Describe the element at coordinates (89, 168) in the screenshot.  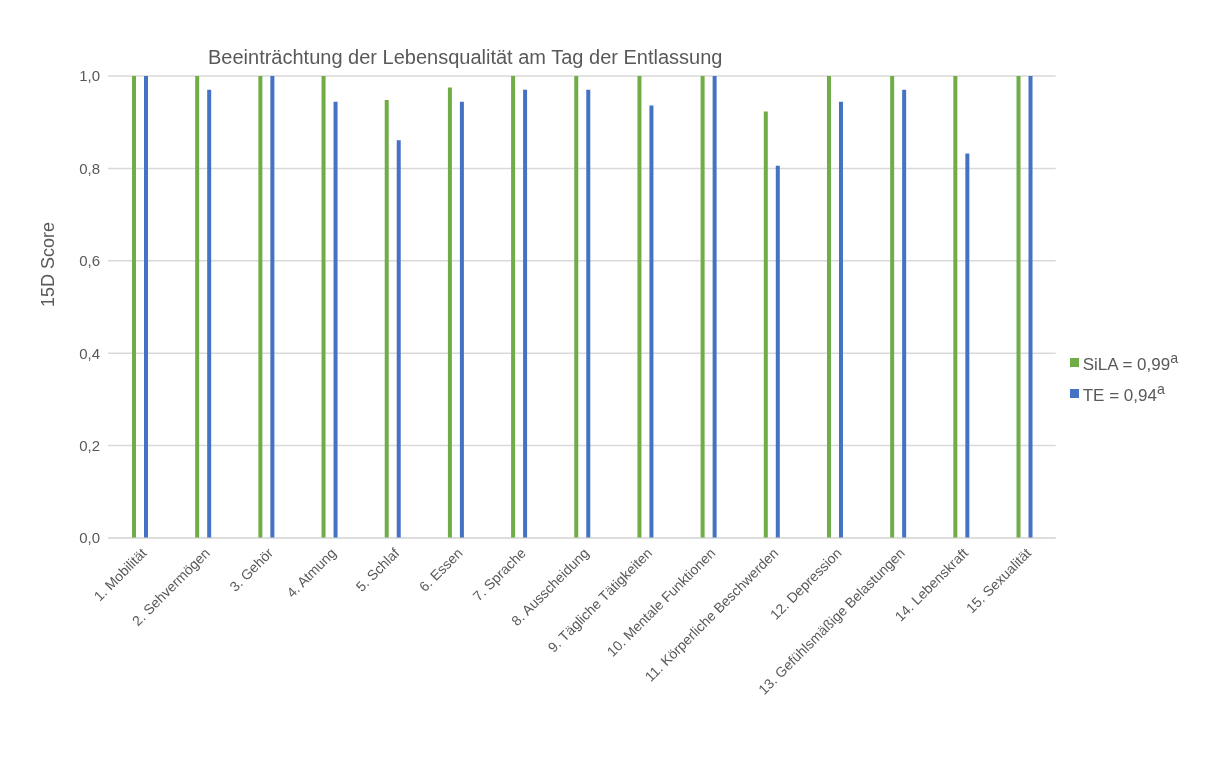
I see `y-tick-label: 0,8` at that location.